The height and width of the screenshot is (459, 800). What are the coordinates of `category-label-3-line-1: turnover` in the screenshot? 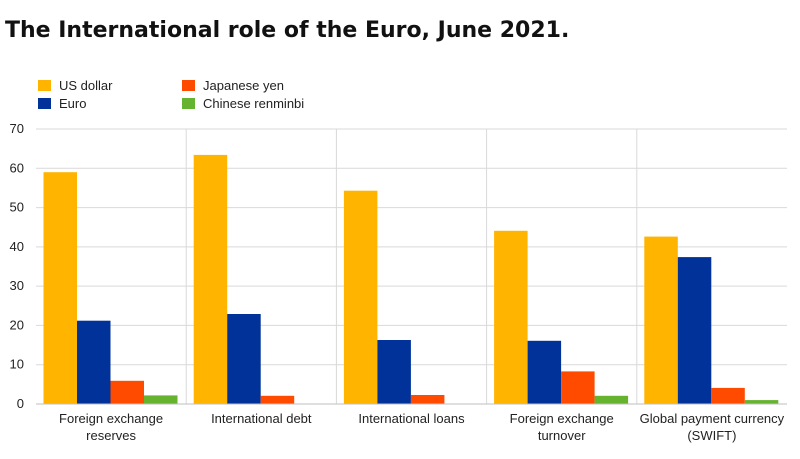 It's located at (562, 435).